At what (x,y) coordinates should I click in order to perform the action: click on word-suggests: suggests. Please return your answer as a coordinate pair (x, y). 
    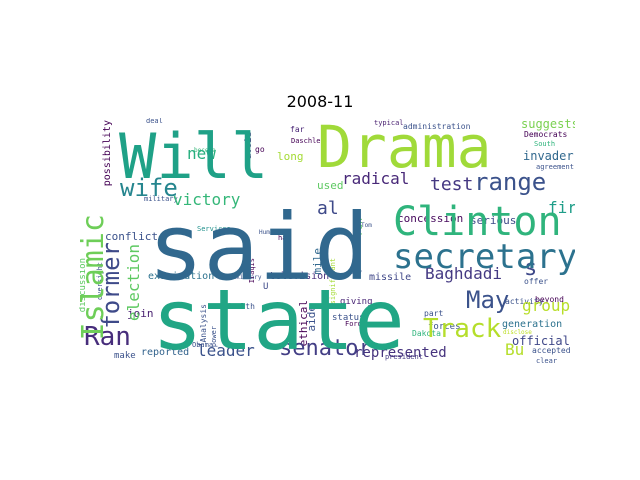
    Looking at the image, I should click on (548, 124).